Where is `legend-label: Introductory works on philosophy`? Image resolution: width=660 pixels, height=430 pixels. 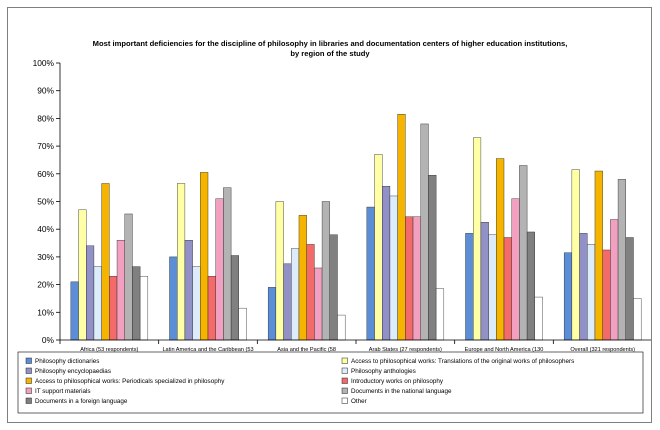 legend-label: Introductory works on philosophy is located at coordinates (397, 381).